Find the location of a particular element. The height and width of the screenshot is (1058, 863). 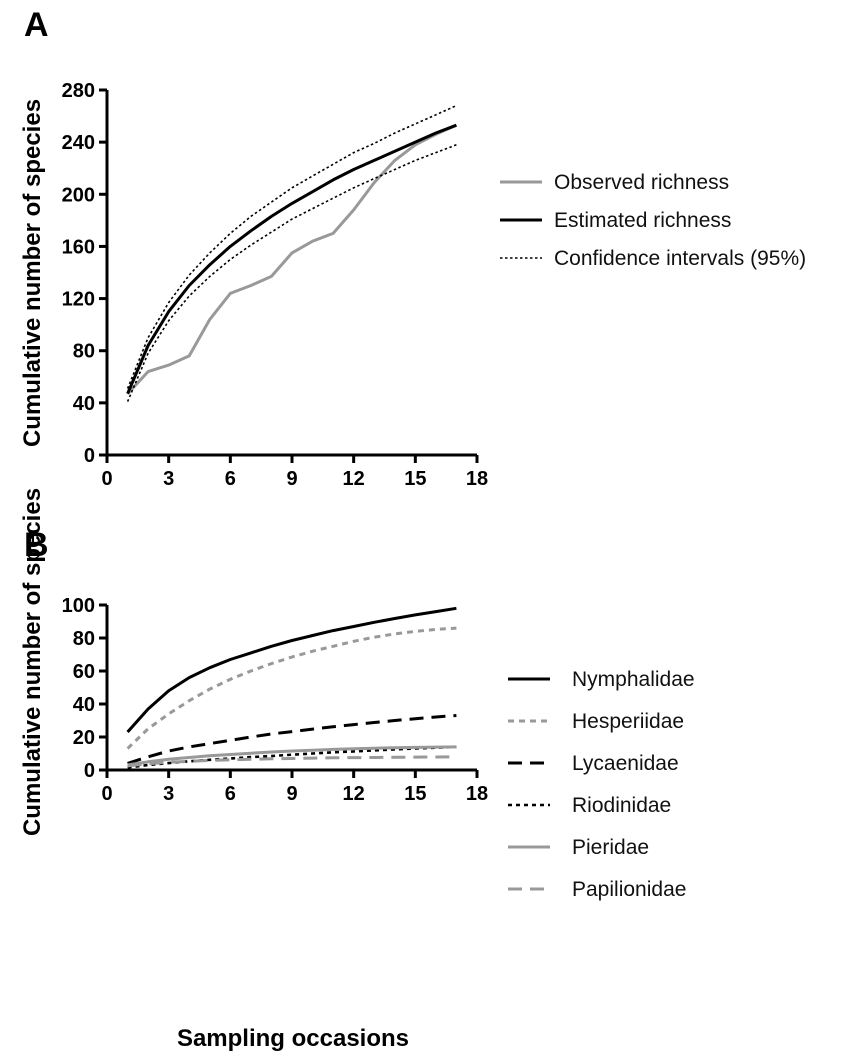

series-line-lycaenidae is located at coordinates (292, 739).